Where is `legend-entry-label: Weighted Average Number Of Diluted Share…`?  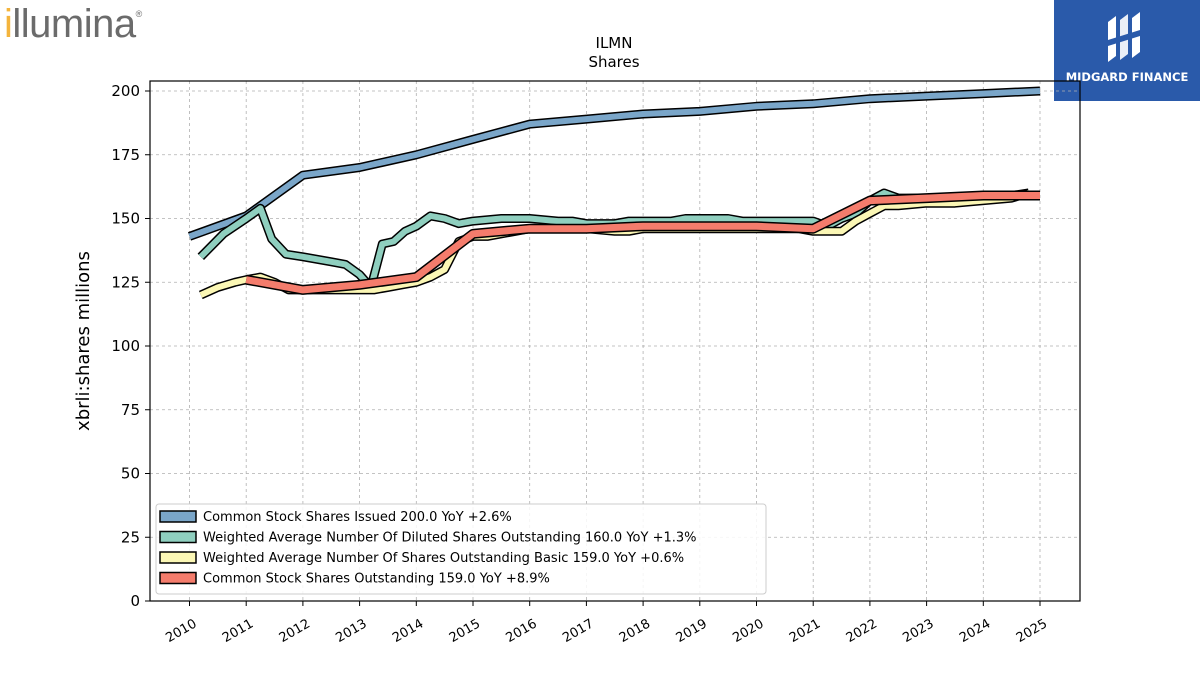 legend-entry-label: Weighted Average Number Of Diluted Share… is located at coordinates (450, 538).